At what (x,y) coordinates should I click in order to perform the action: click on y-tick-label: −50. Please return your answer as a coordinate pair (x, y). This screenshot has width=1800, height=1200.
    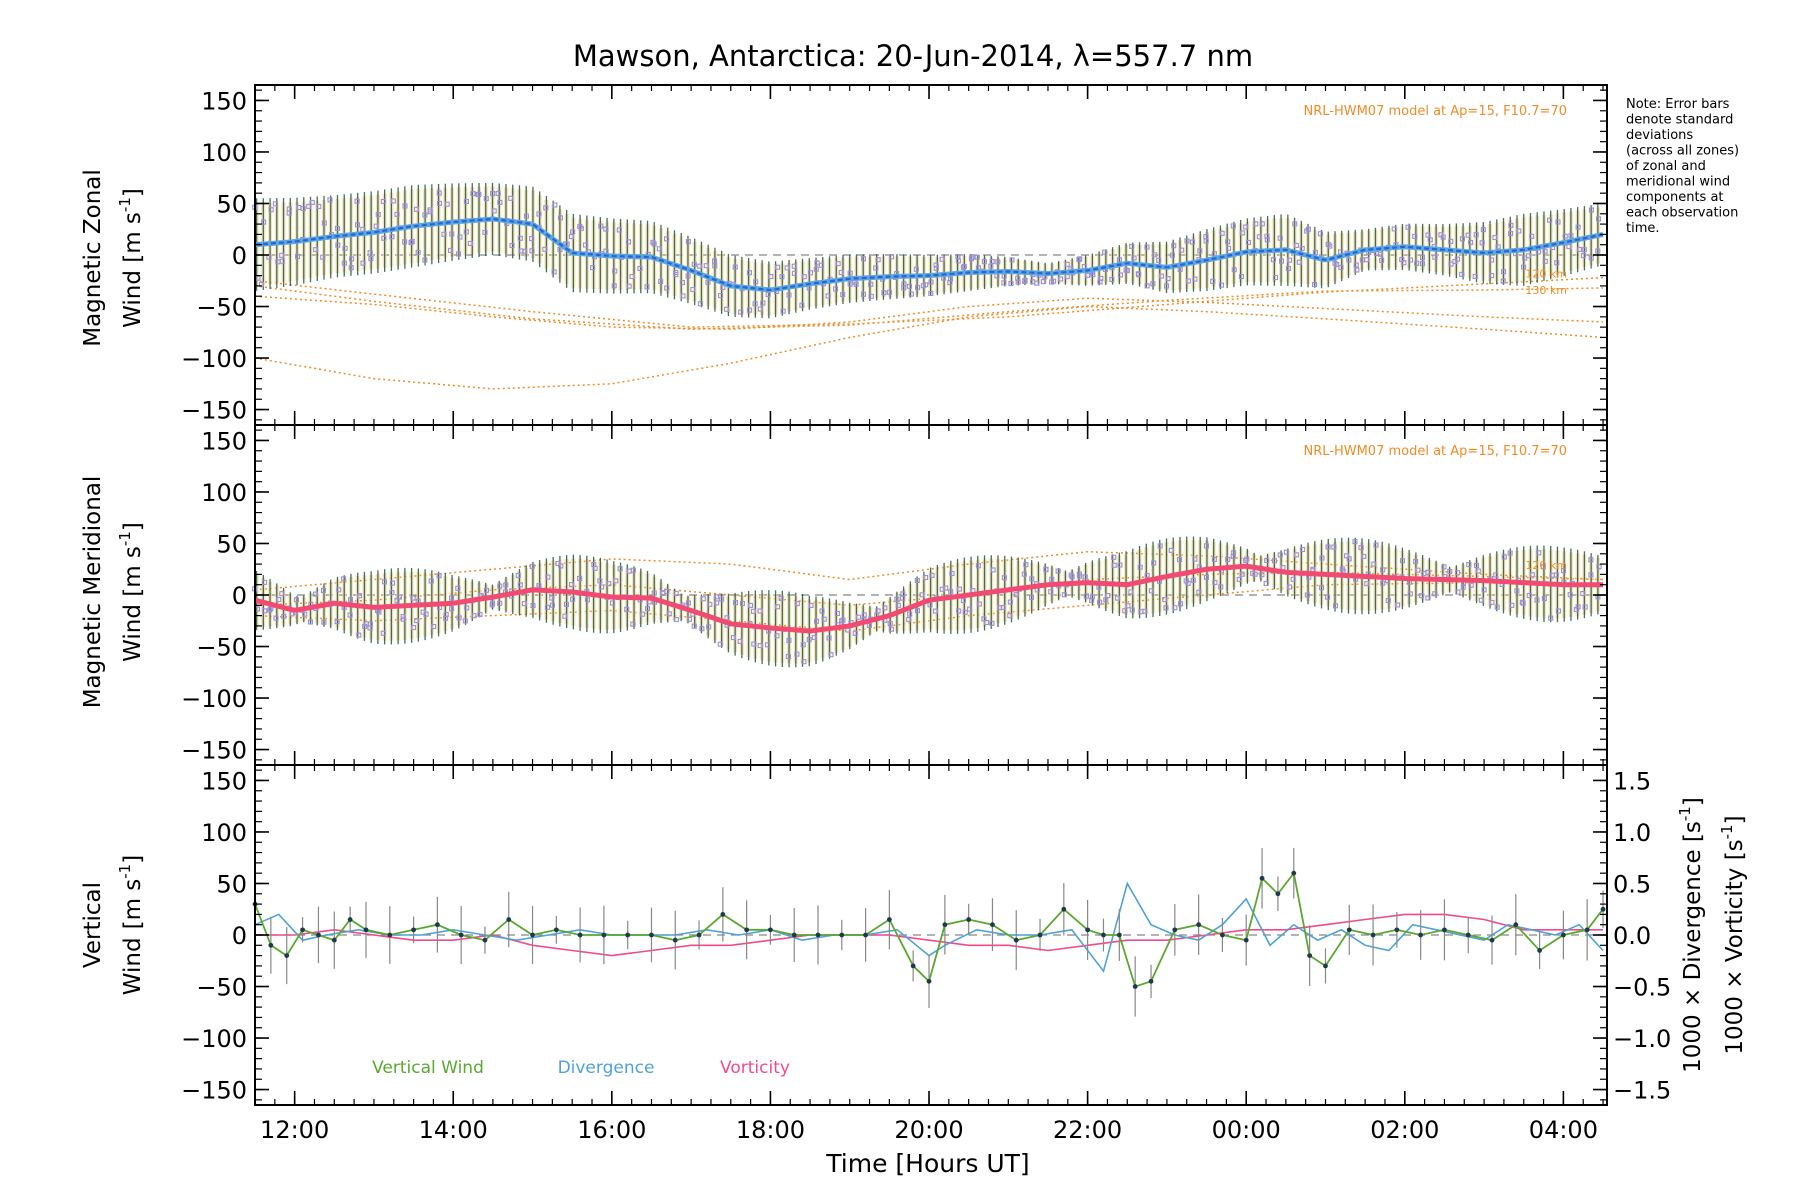
    Looking at the image, I should click on (221, 308).